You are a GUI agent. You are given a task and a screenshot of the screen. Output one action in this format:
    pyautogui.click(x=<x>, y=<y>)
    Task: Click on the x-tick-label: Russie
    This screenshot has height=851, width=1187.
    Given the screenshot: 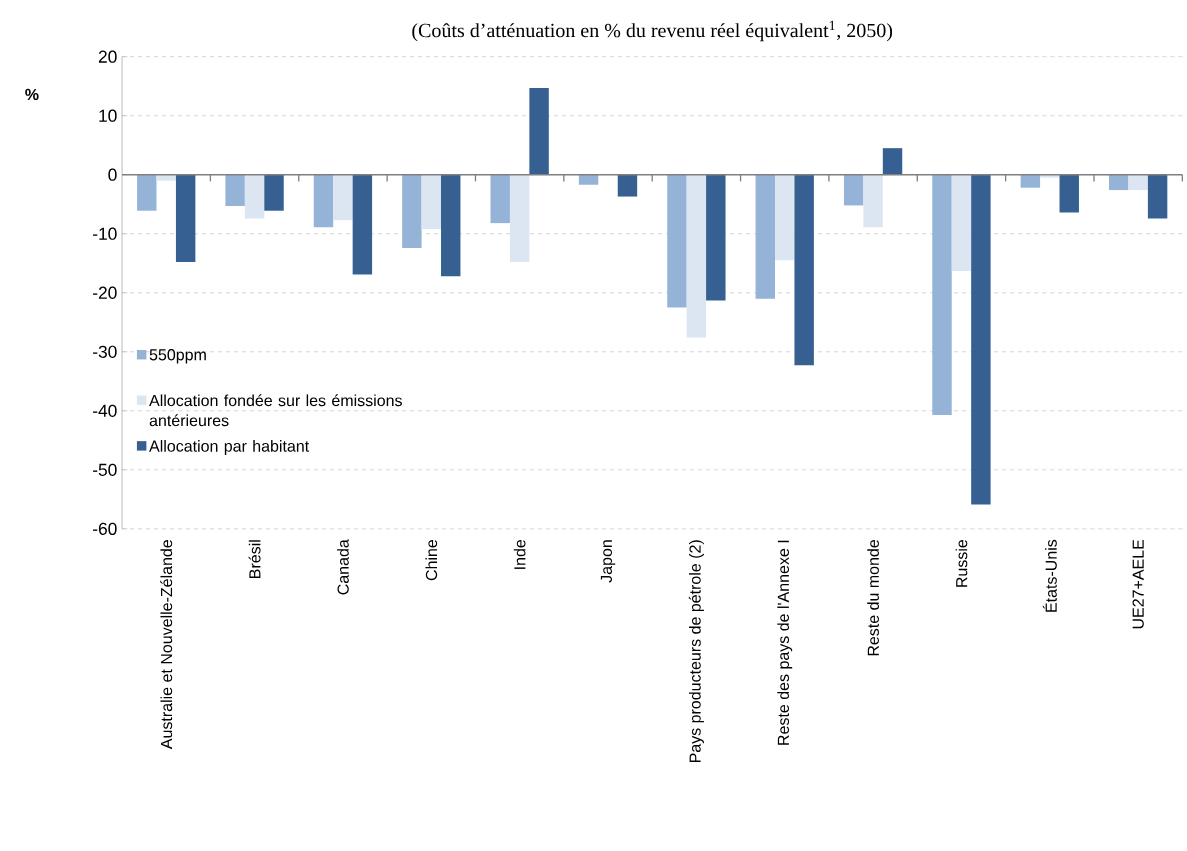 What is the action you would take?
    pyautogui.click(x=961, y=563)
    